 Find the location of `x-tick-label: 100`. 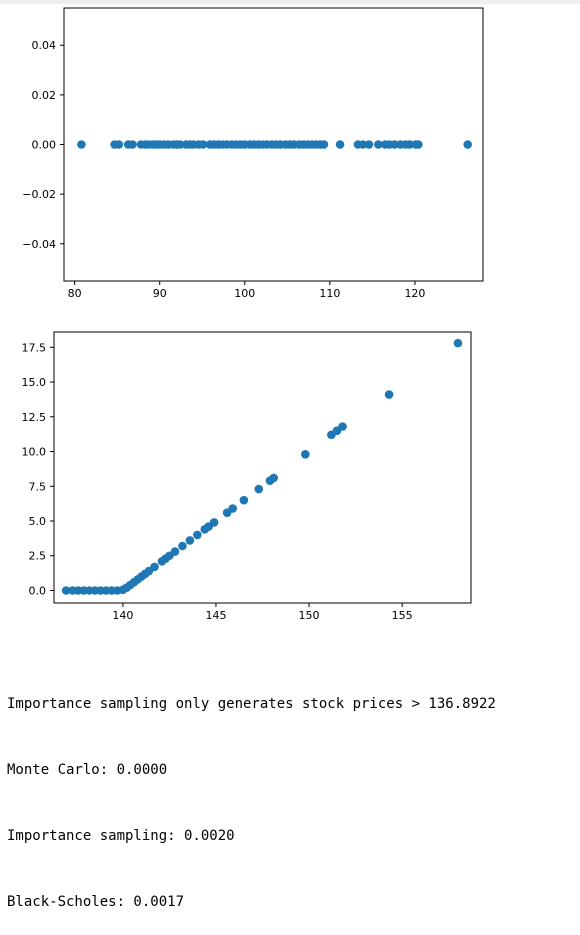

x-tick-label: 100 is located at coordinates (244, 293).